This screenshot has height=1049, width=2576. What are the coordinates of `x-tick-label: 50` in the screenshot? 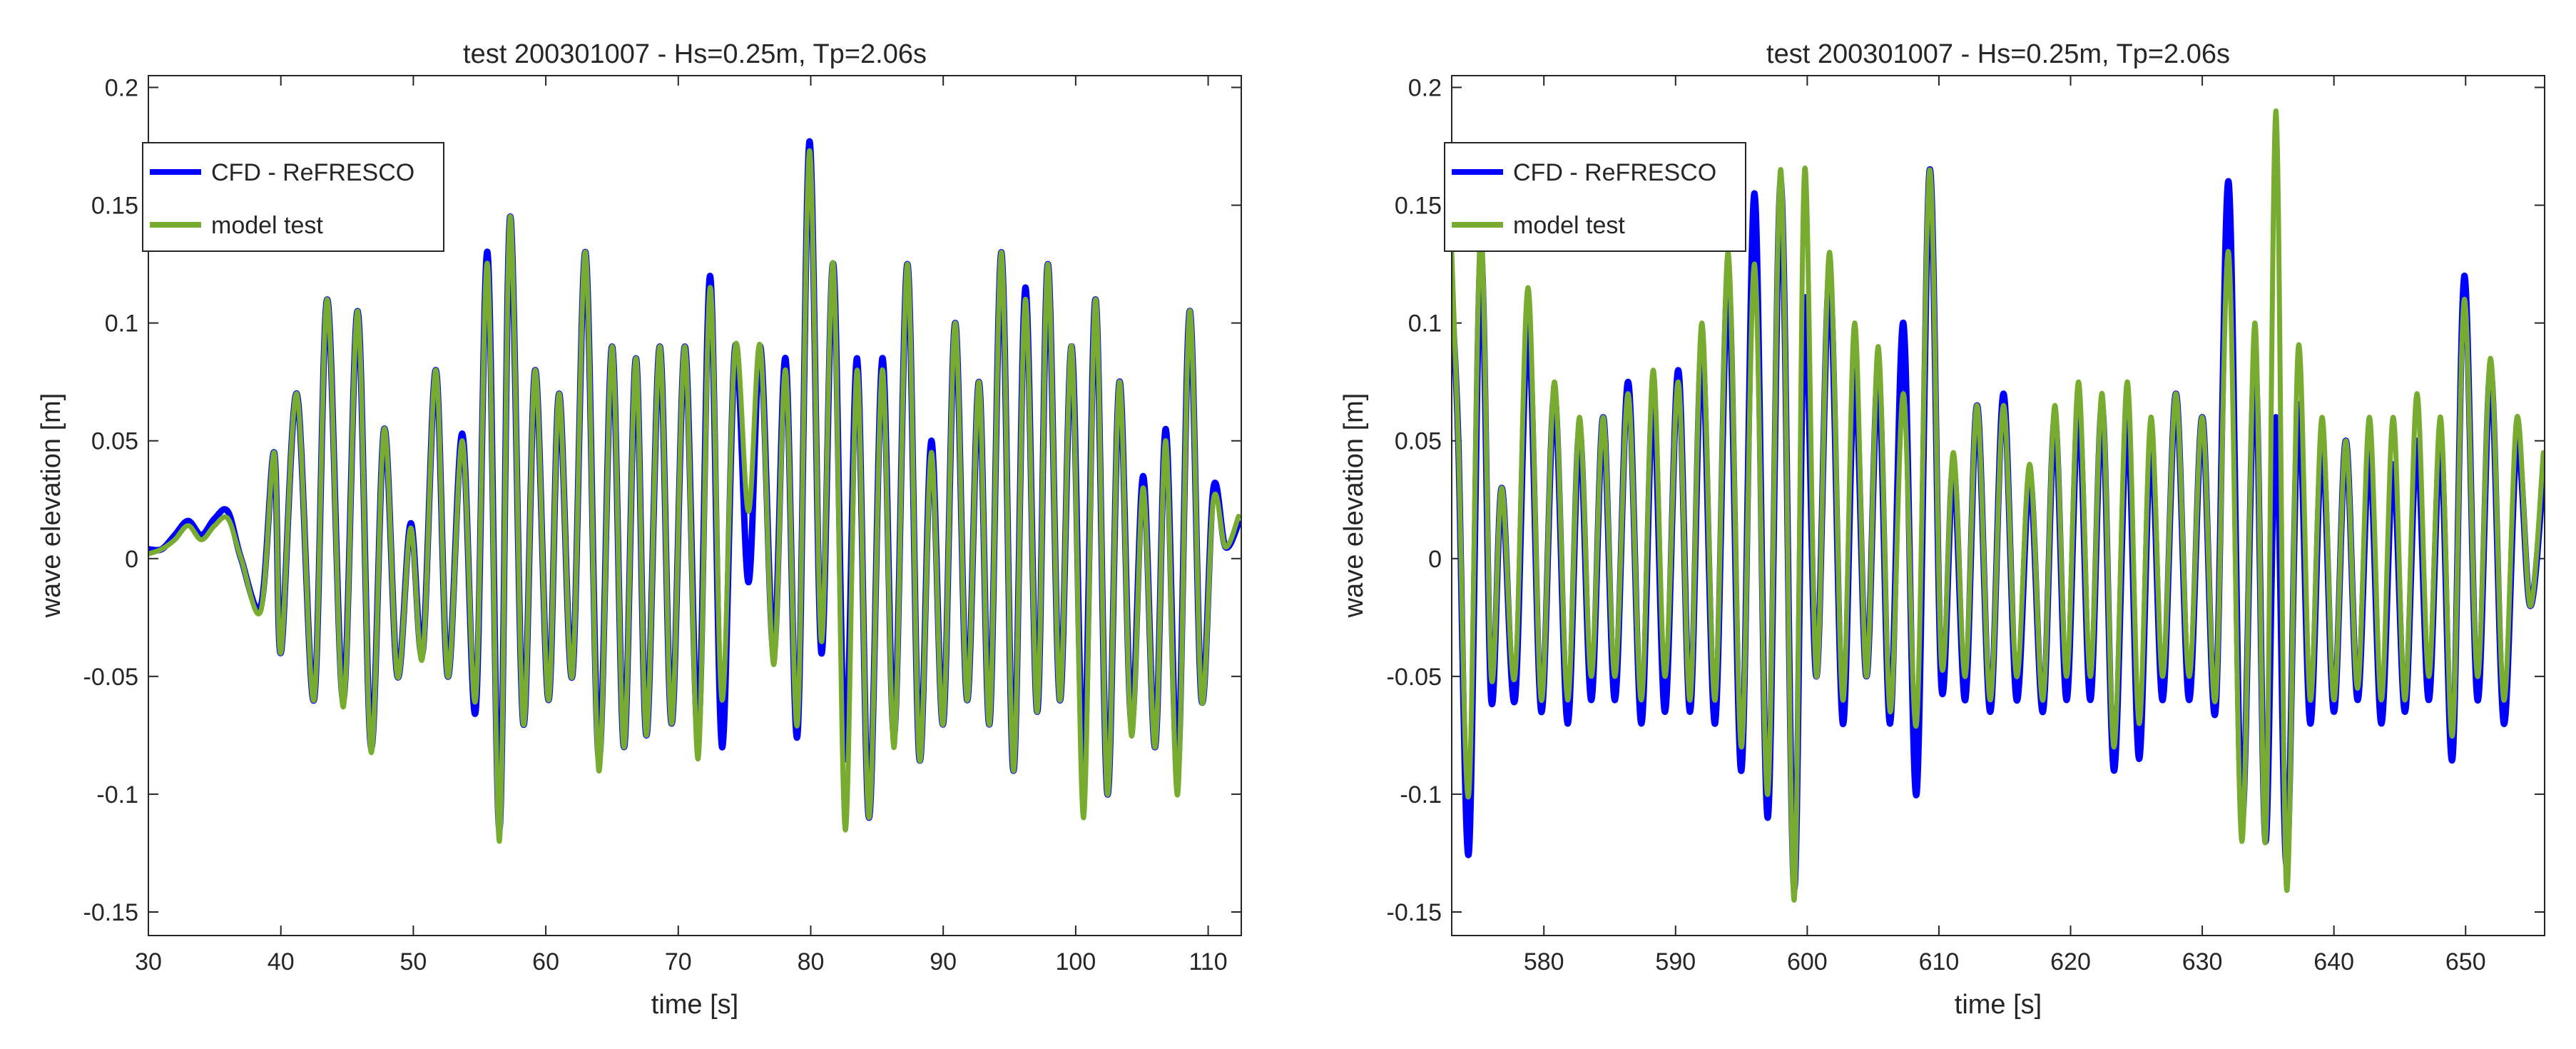 It's located at (413, 961).